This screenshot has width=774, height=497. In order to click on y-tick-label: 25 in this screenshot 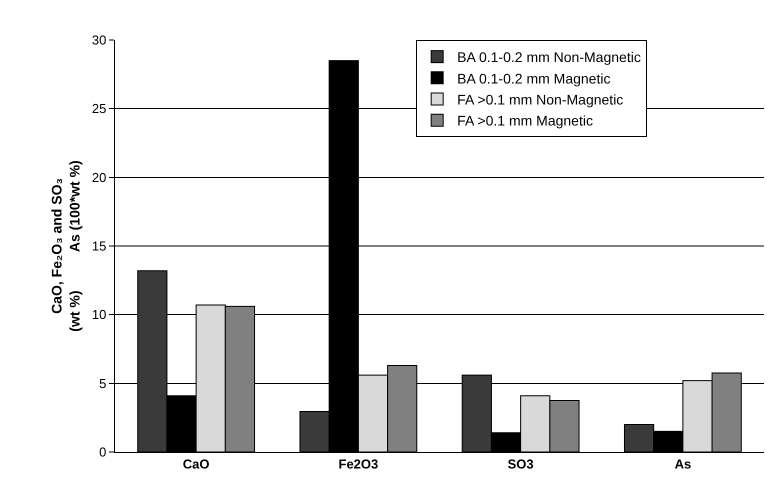, I will do `click(99, 108)`.